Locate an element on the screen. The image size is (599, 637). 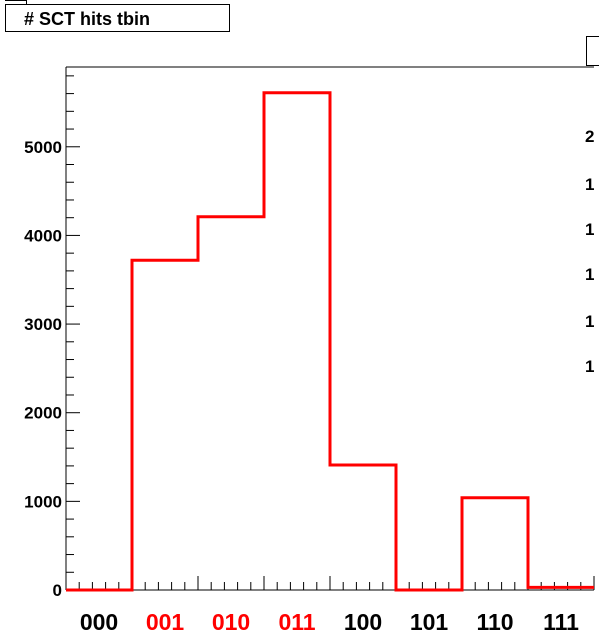
x-category-label: 111 is located at coordinates (561, 622).